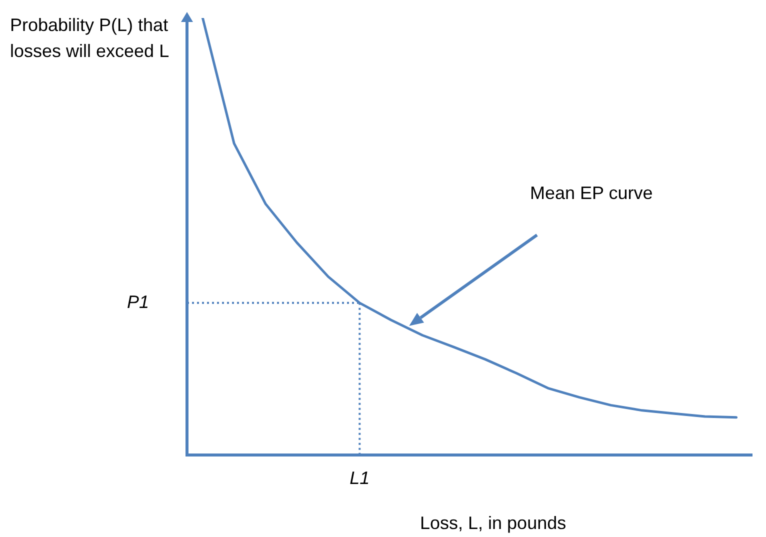  Describe the element at coordinates (360, 478) in the screenshot. I see `text: L1` at that location.